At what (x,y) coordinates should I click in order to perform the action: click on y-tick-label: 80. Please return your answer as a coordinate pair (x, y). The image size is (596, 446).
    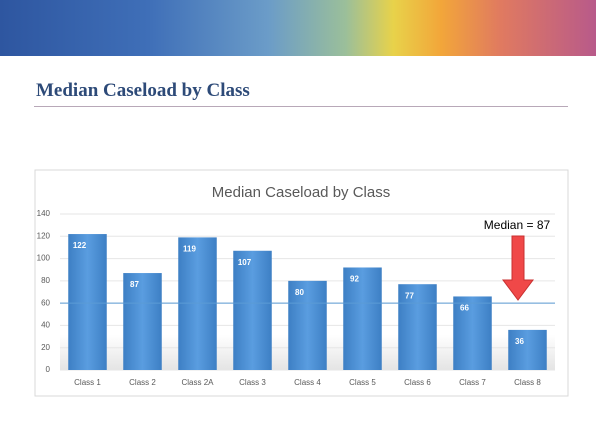
    Looking at the image, I should click on (45, 280).